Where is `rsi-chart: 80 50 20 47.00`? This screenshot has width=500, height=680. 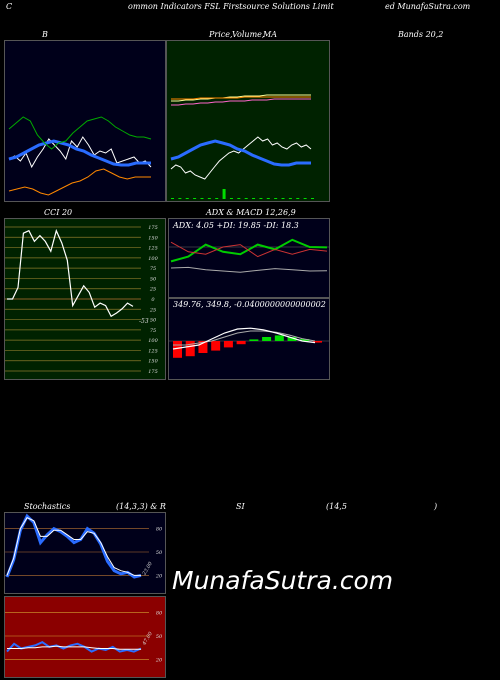
rsi-chart: 80 50 20 47.00 is located at coordinates (84, 637).